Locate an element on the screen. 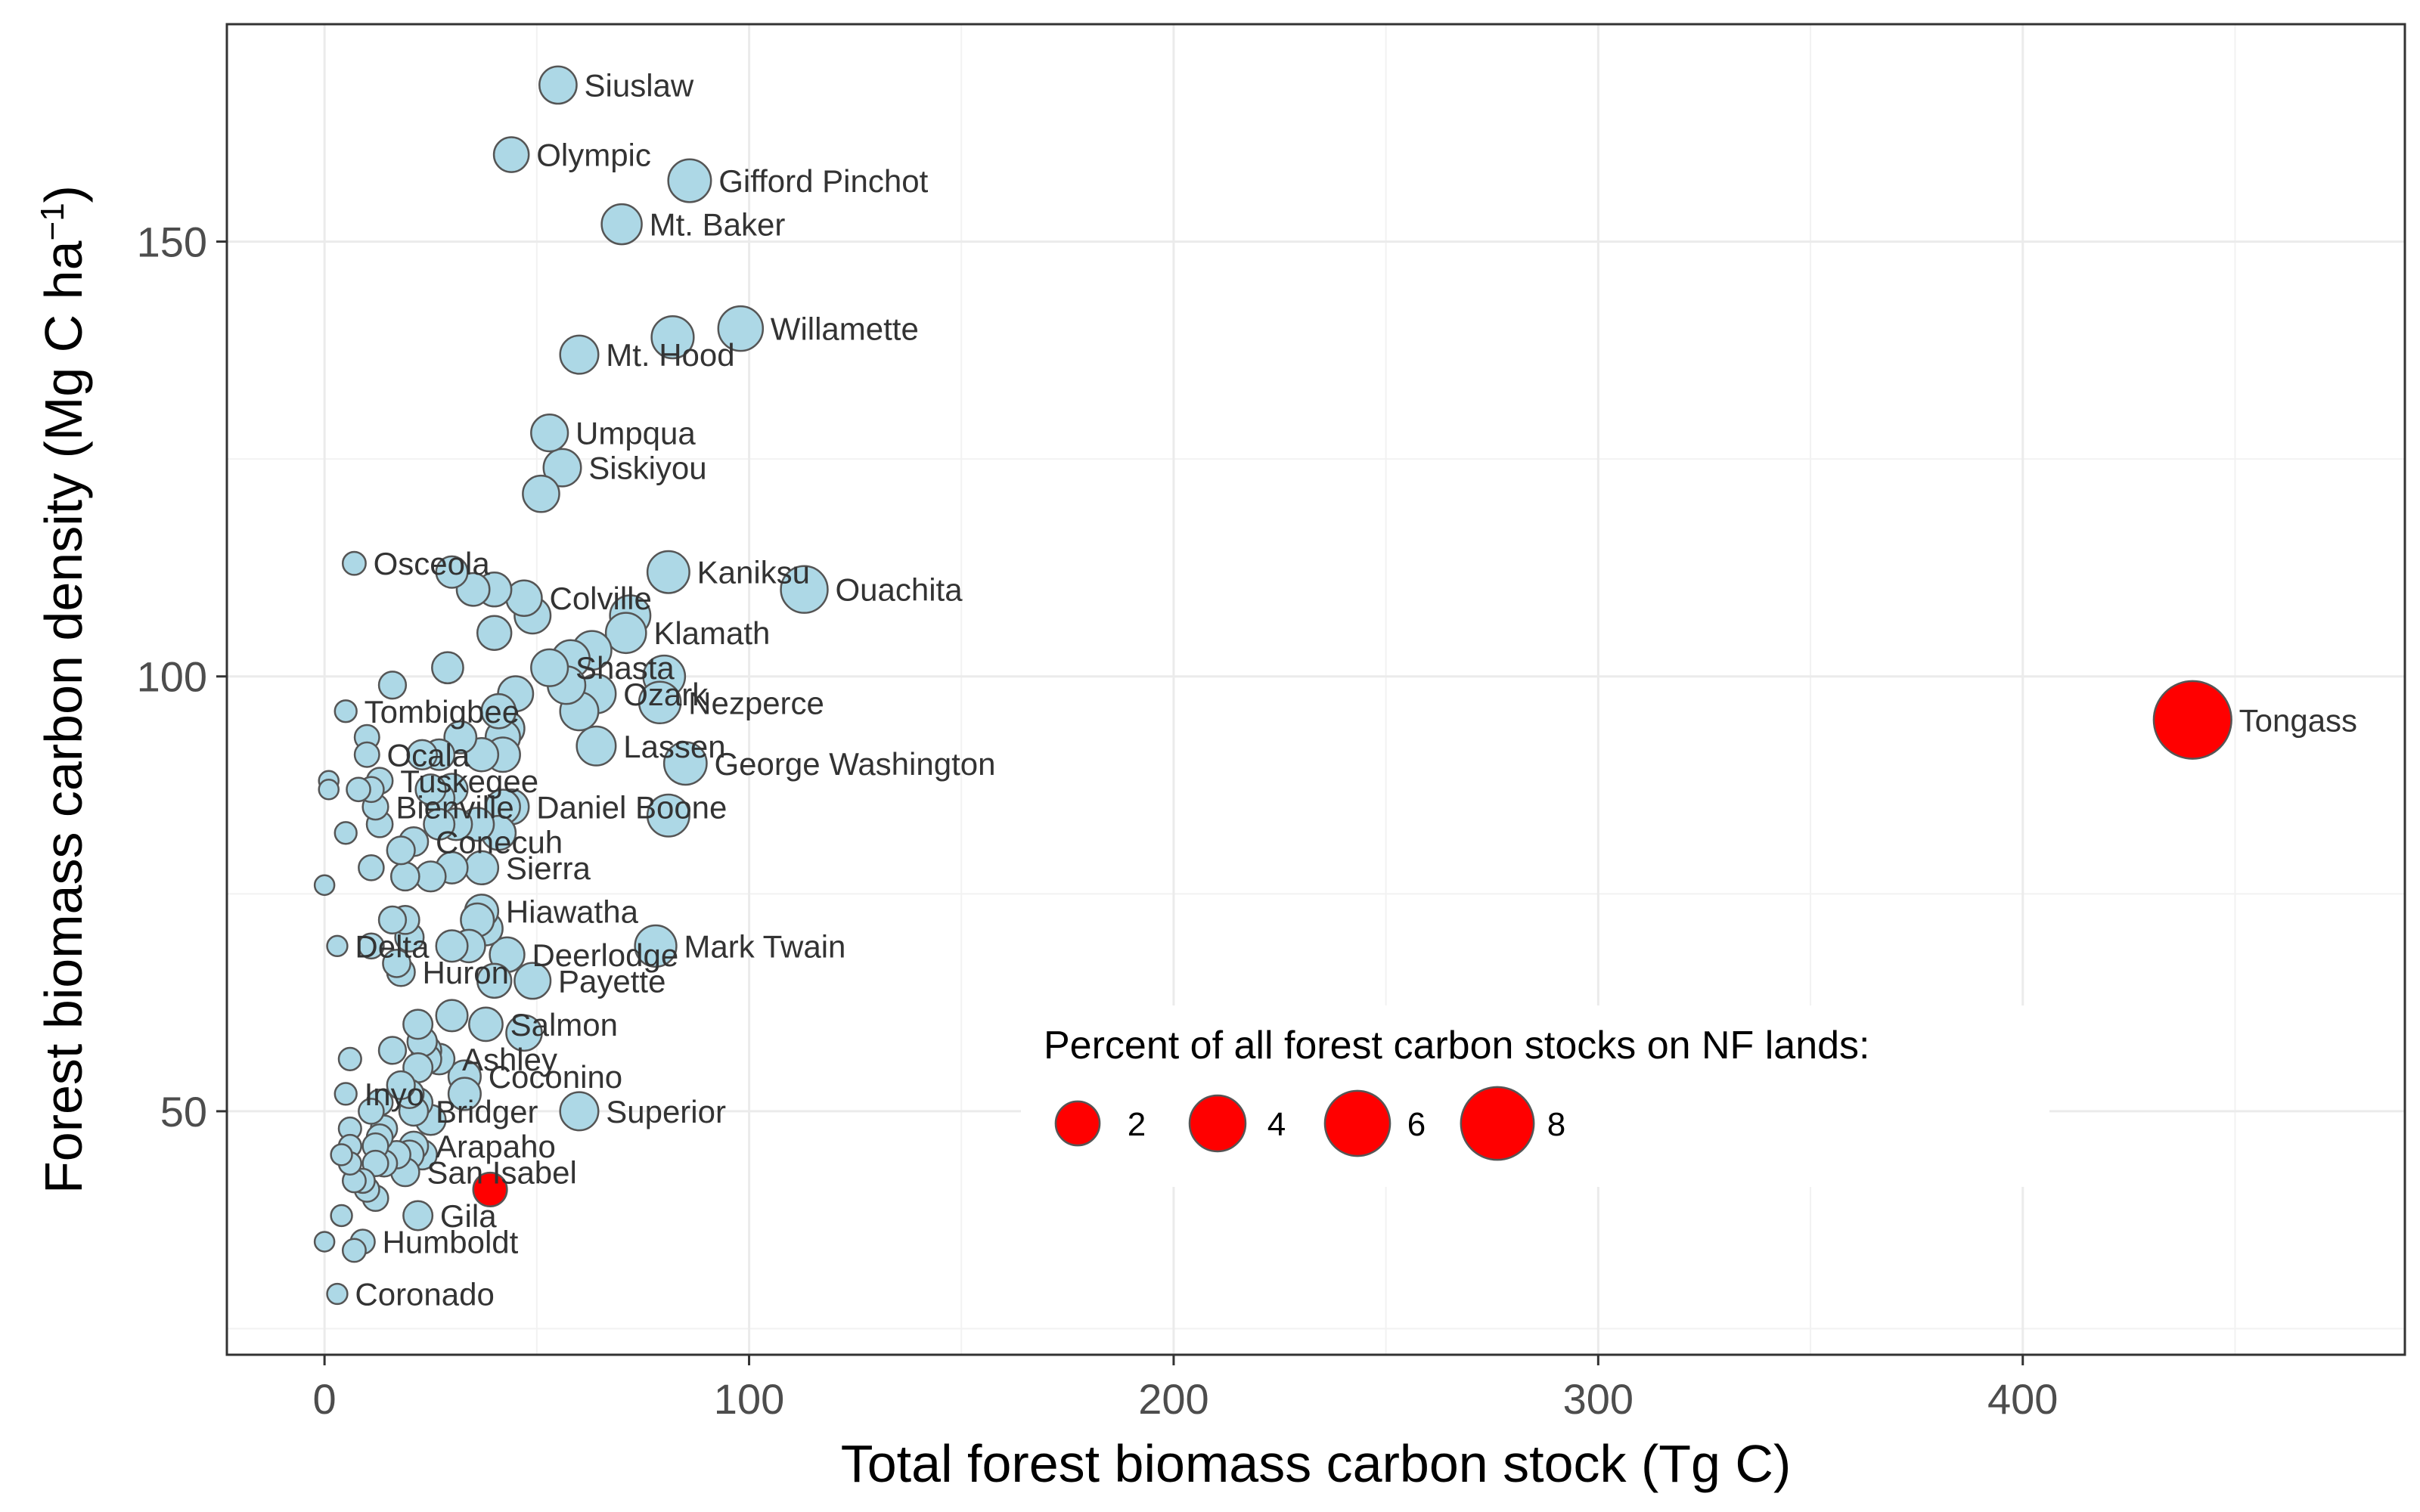 Image resolution: width=2420 pixels, height=1512 pixels. label-payette: Payette is located at coordinates (612, 981).